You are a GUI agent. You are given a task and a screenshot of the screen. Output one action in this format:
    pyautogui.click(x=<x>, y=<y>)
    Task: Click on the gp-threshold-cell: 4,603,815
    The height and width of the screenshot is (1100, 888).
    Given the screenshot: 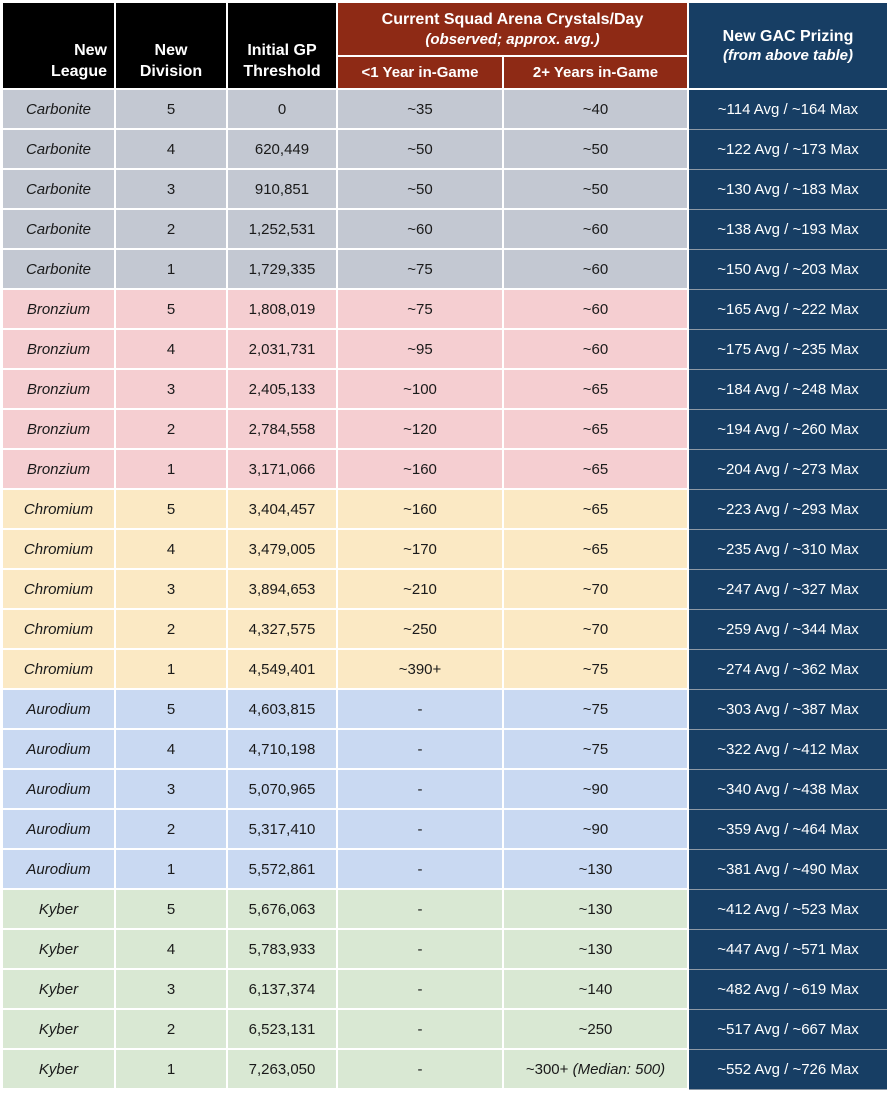 What is the action you would take?
    pyautogui.click(x=282, y=709)
    